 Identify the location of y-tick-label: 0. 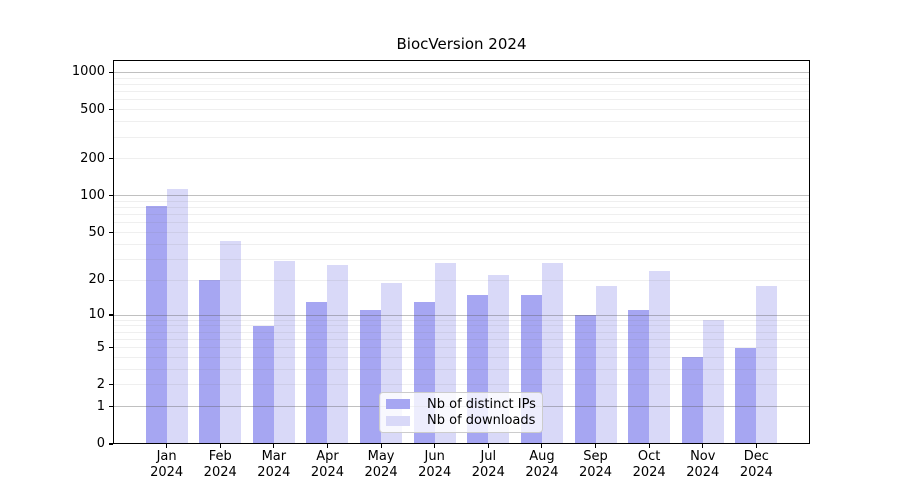
(100, 443).